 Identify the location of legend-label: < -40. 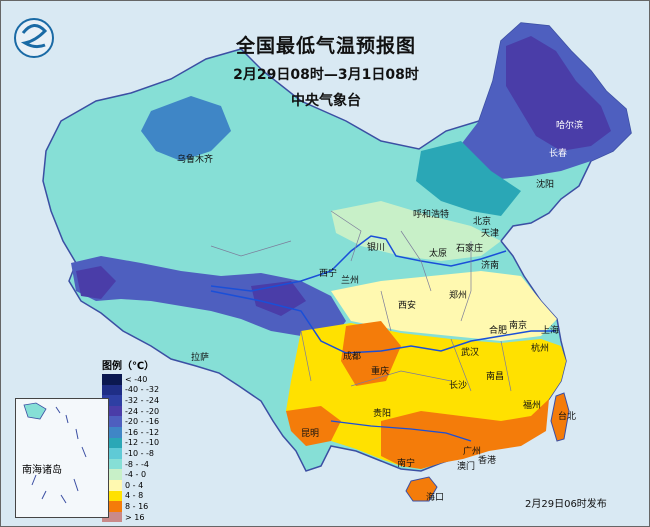
(136, 379).